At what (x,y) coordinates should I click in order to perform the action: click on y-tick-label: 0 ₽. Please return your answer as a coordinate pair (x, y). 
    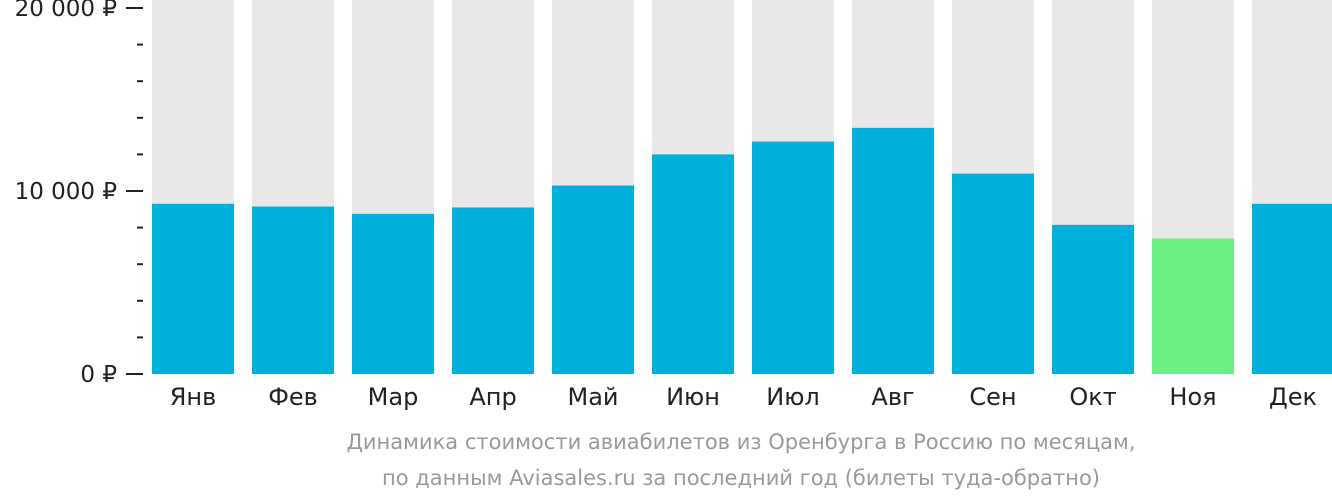
    Looking at the image, I should click on (98, 375).